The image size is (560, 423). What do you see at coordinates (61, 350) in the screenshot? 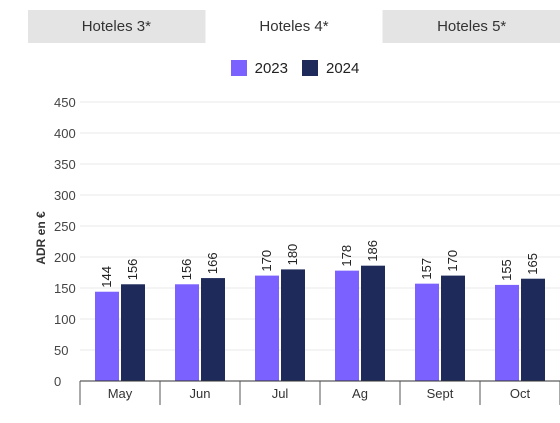
I see `y-tick-label: 50` at bounding box center [61, 350].